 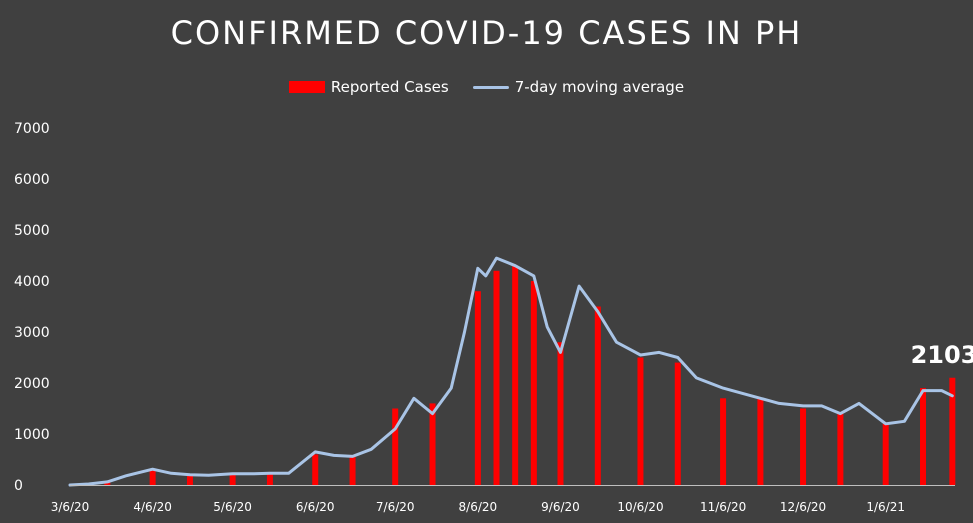 I want to click on legend-label-moving-average: 7-day moving average, so click(x=599, y=87).